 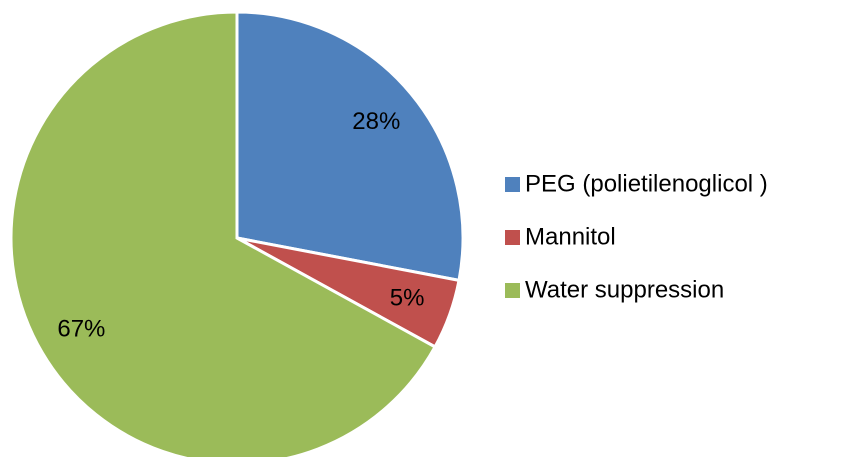 What do you see at coordinates (376, 121) in the screenshot?
I see `data-label: 28%` at bounding box center [376, 121].